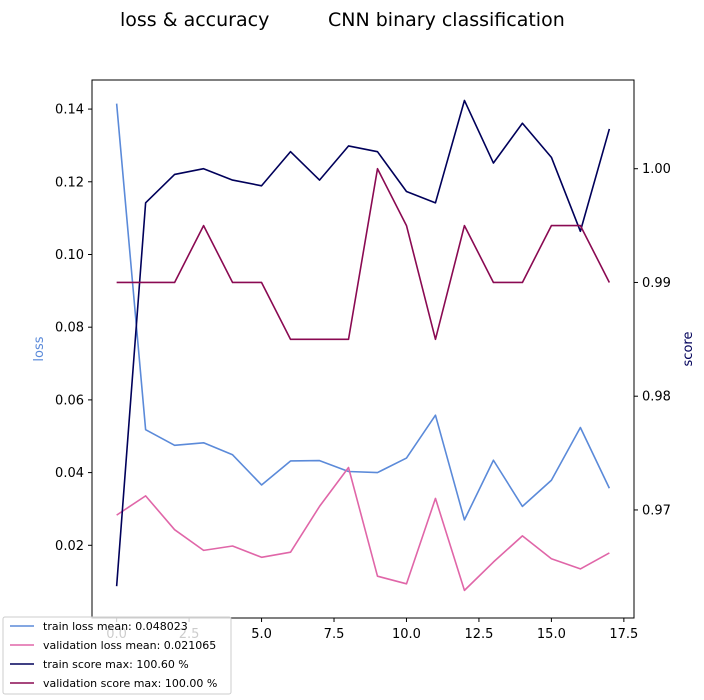 The image size is (704, 700). I want to click on x-tick-label: 17.5, so click(623, 634).